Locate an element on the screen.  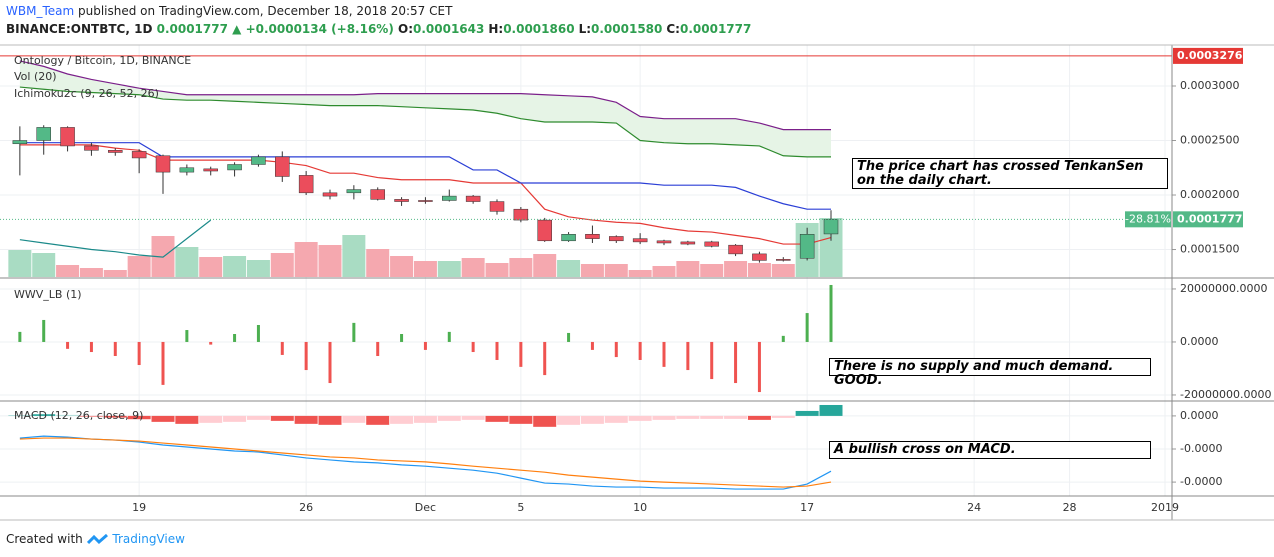
up-arrow: ▲ is located at coordinates (237, 29).